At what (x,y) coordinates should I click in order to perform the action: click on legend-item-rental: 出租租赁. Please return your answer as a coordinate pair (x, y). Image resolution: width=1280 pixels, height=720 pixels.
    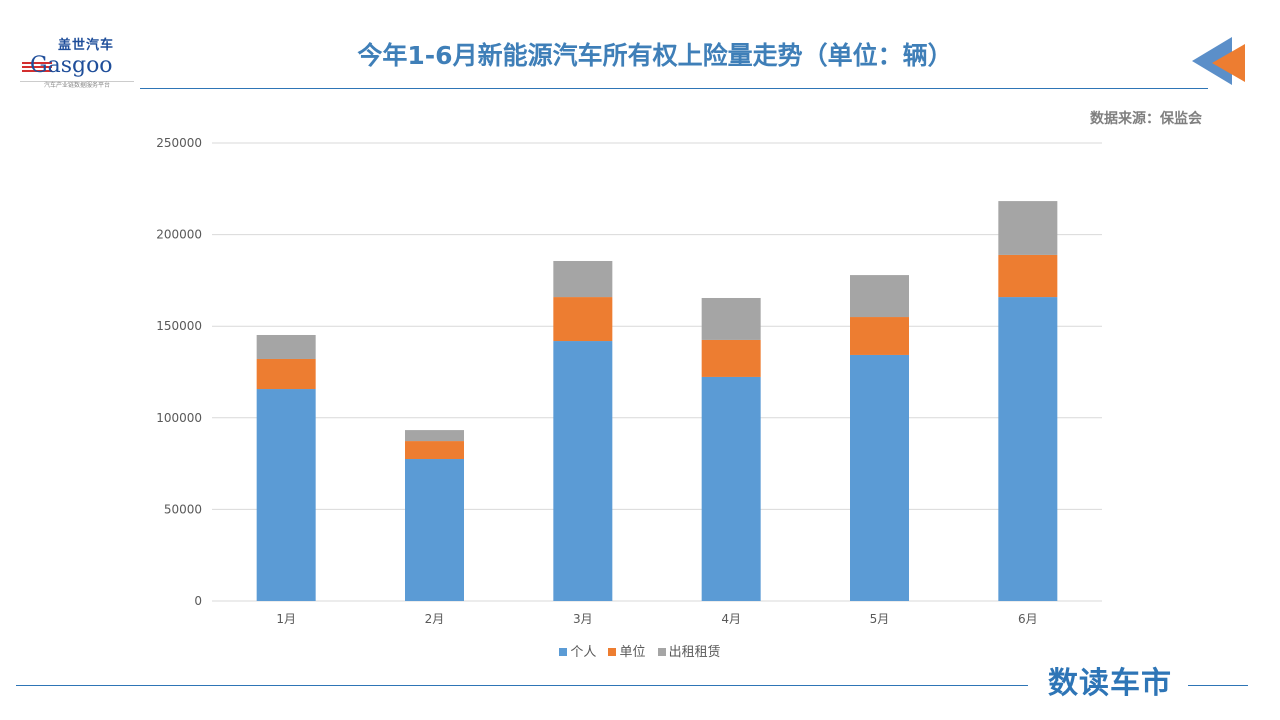
    Looking at the image, I should click on (689, 652).